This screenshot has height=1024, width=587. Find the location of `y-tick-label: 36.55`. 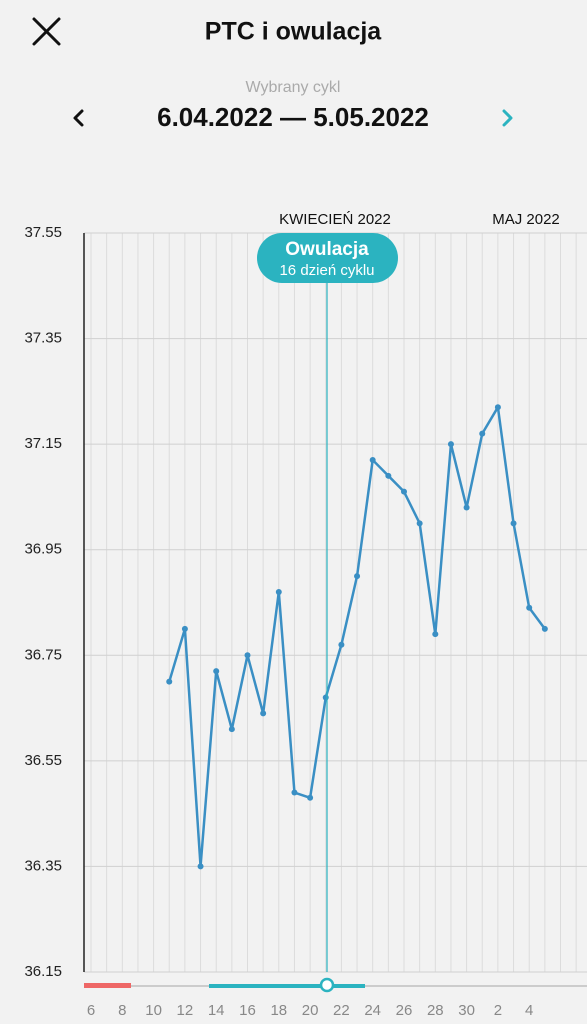

y-tick-label: 36.55 is located at coordinates (43, 760).